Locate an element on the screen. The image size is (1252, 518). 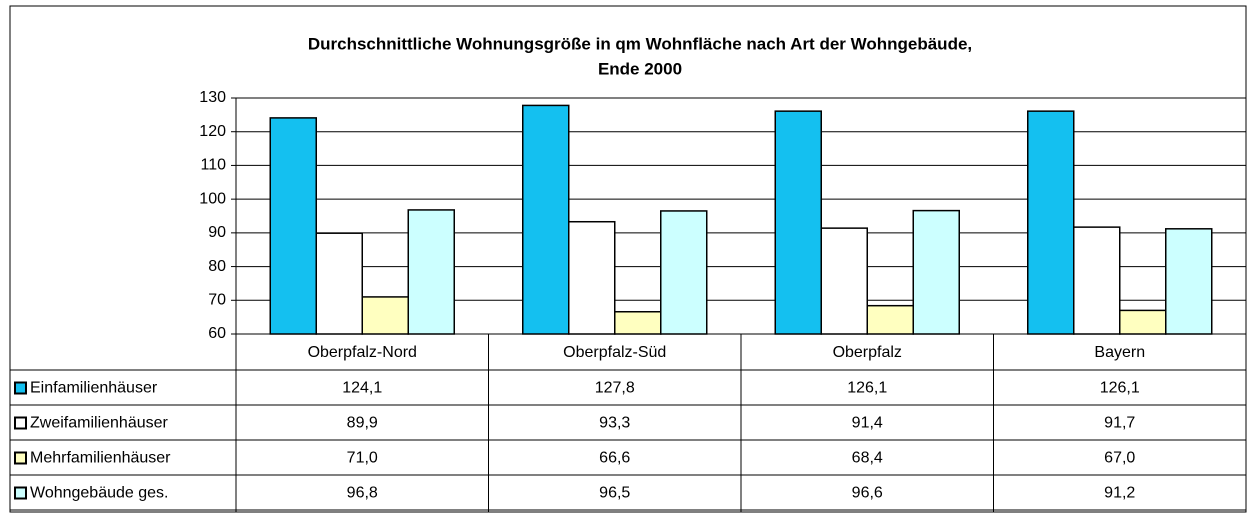
table-value: 127,8 is located at coordinates (615, 388).